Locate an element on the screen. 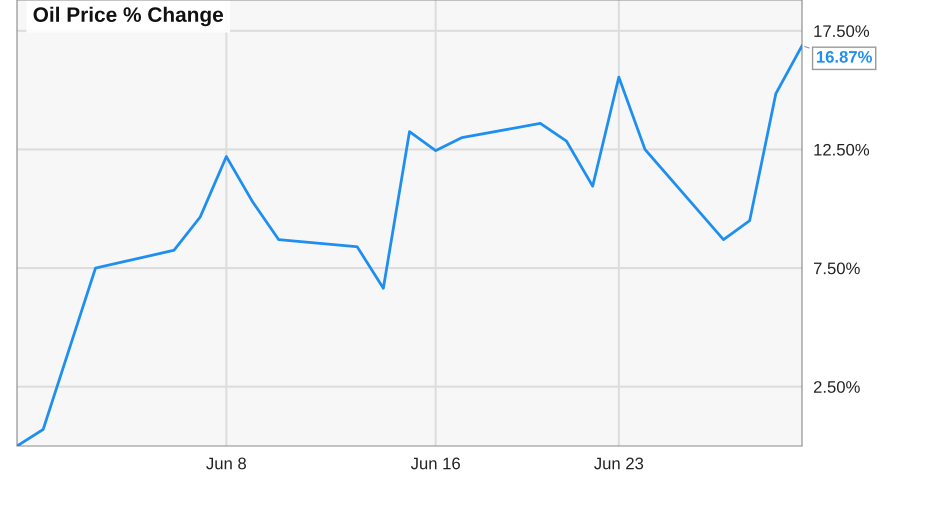  y-tick-label: 17.50% is located at coordinates (842, 31).